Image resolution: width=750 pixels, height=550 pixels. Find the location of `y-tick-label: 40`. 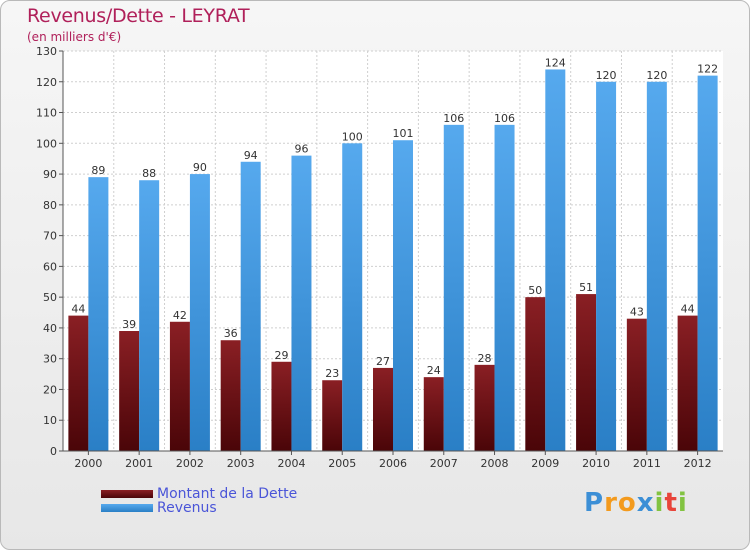

y-tick-label: 40 is located at coordinates (50, 328).